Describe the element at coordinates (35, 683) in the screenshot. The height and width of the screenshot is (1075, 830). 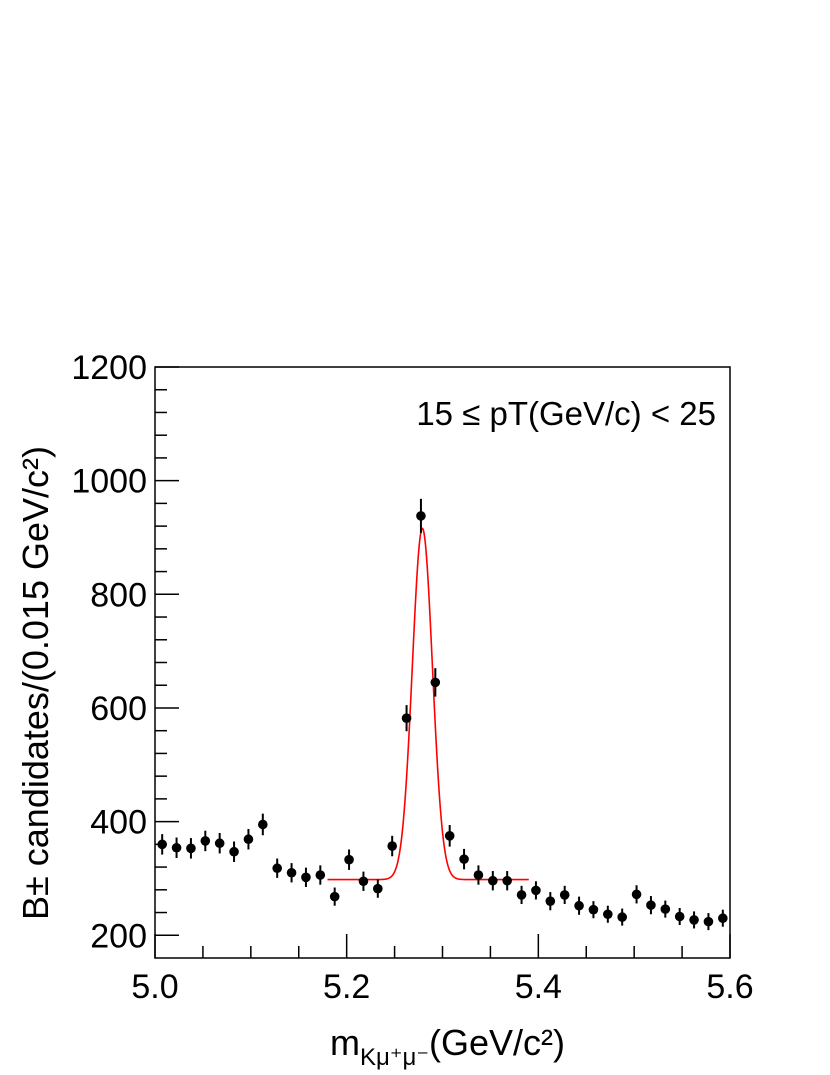
I see `y-axis-title: B± candidates/(0.015 GeV/c²)` at that location.